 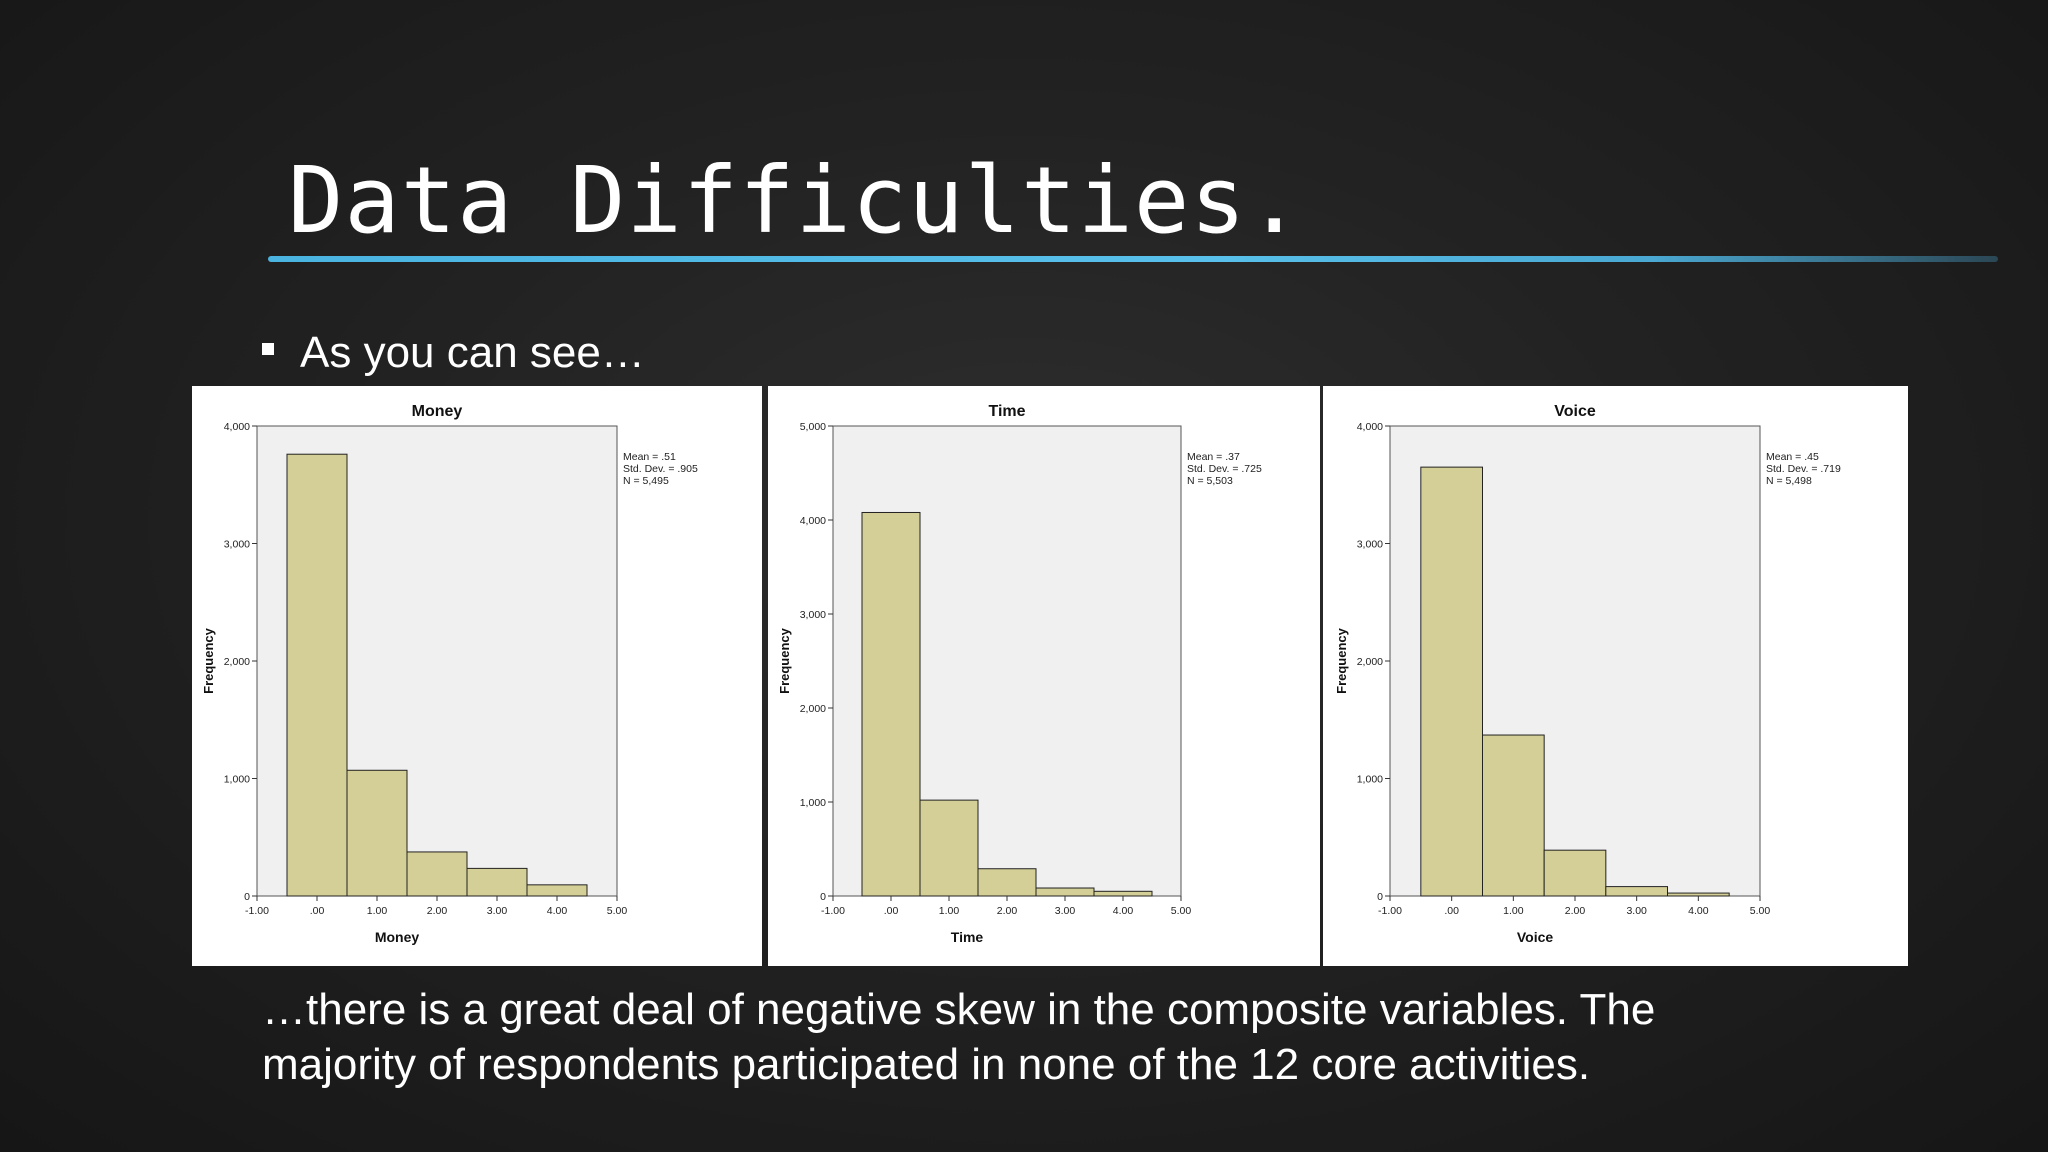 I want to click on title-underline, so click(x=1133, y=259).